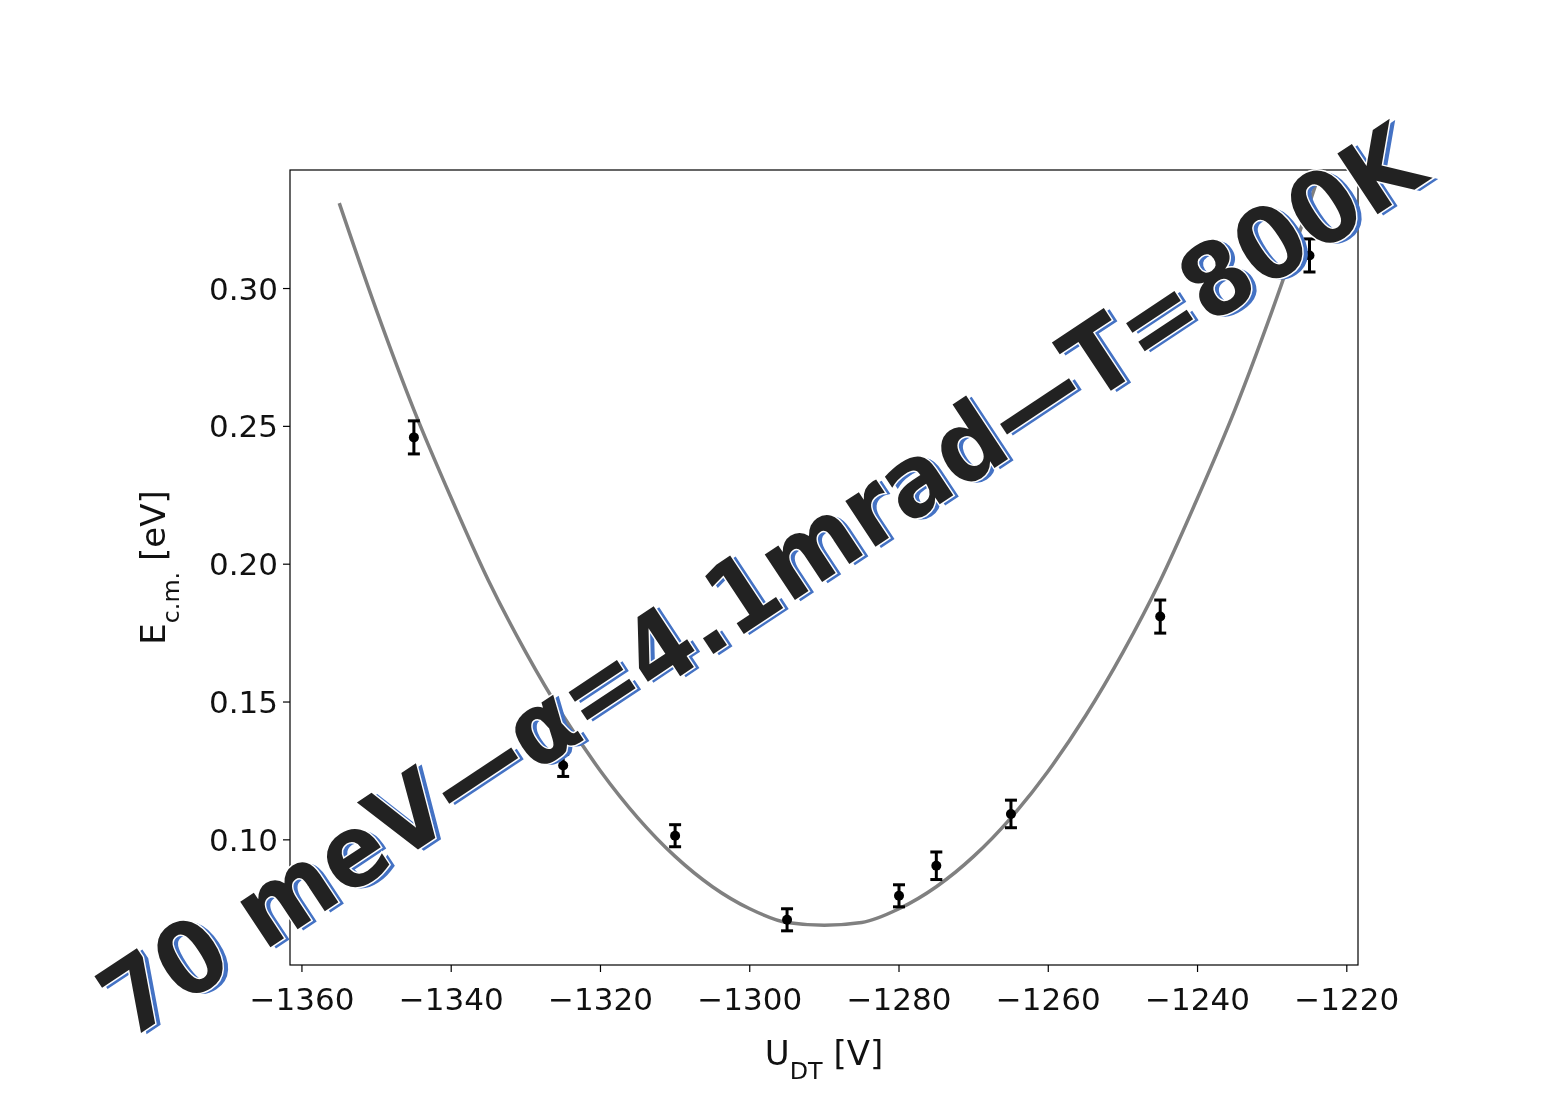 The width and height of the screenshot is (1550, 1106). I want to click on x-tick-label: −1300, so click(750, 999).